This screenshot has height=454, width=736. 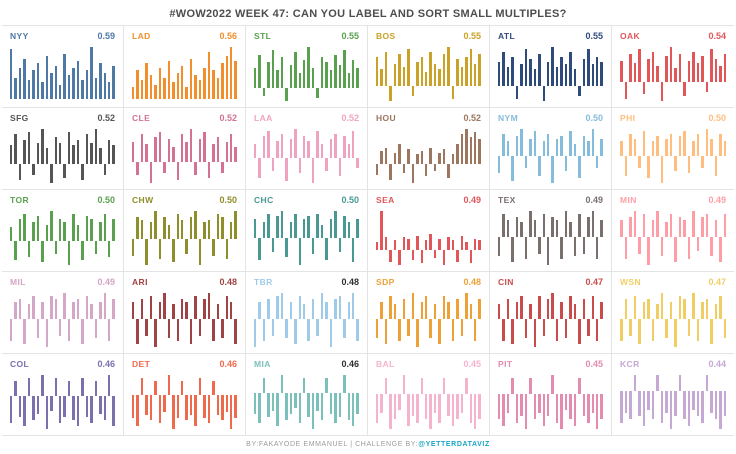 I want to click on team-panel-kcr: KCR 0.44, so click(x=673, y=395).